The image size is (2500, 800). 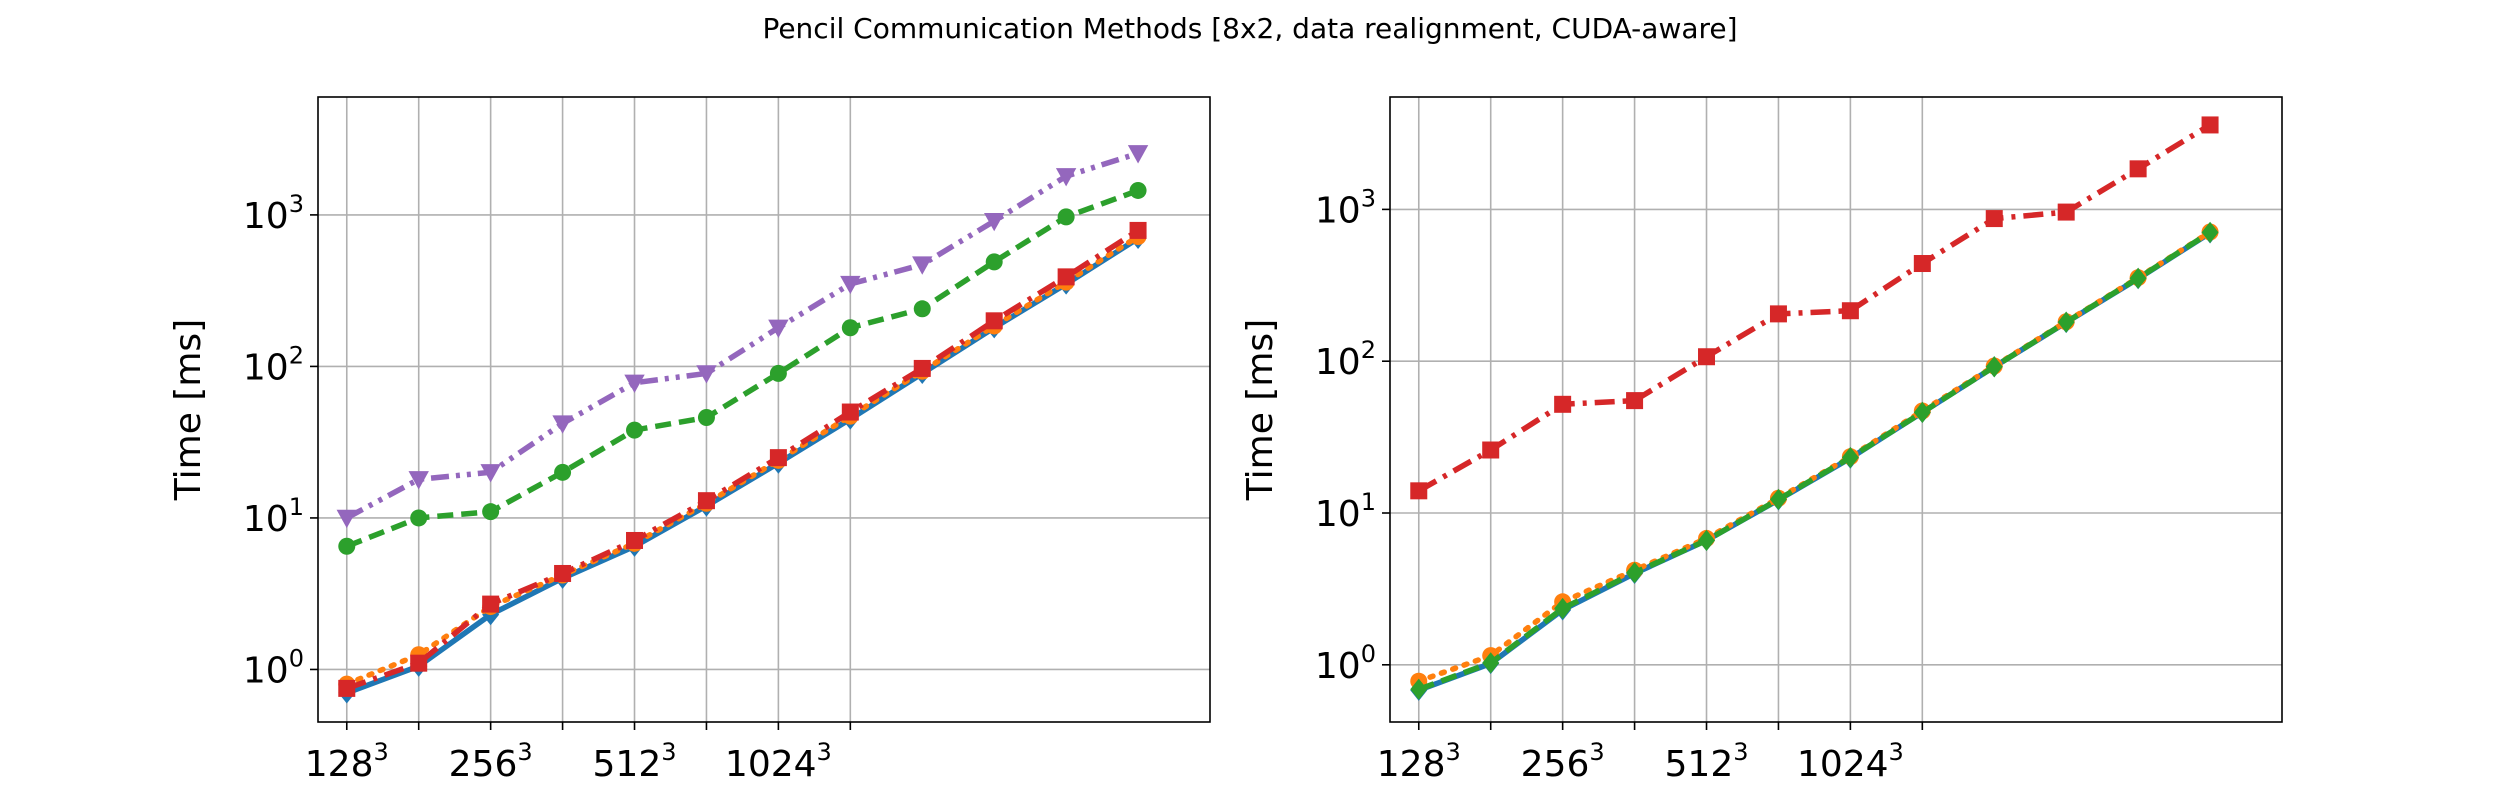 I want to click on x-tick-label: 5123, so click(x=1707, y=761).